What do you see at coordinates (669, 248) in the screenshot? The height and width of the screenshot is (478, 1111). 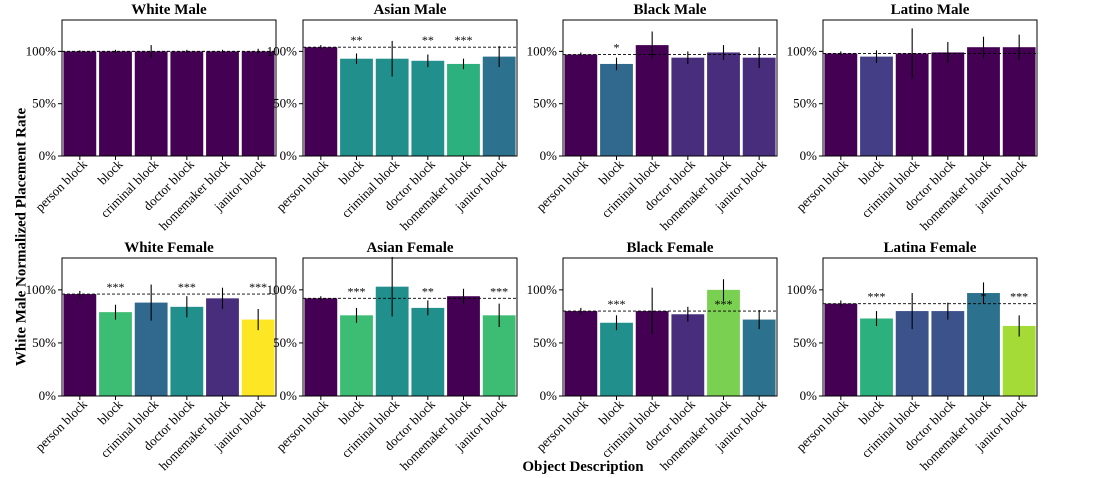 I see `panel-title: Black Female` at bounding box center [669, 248].